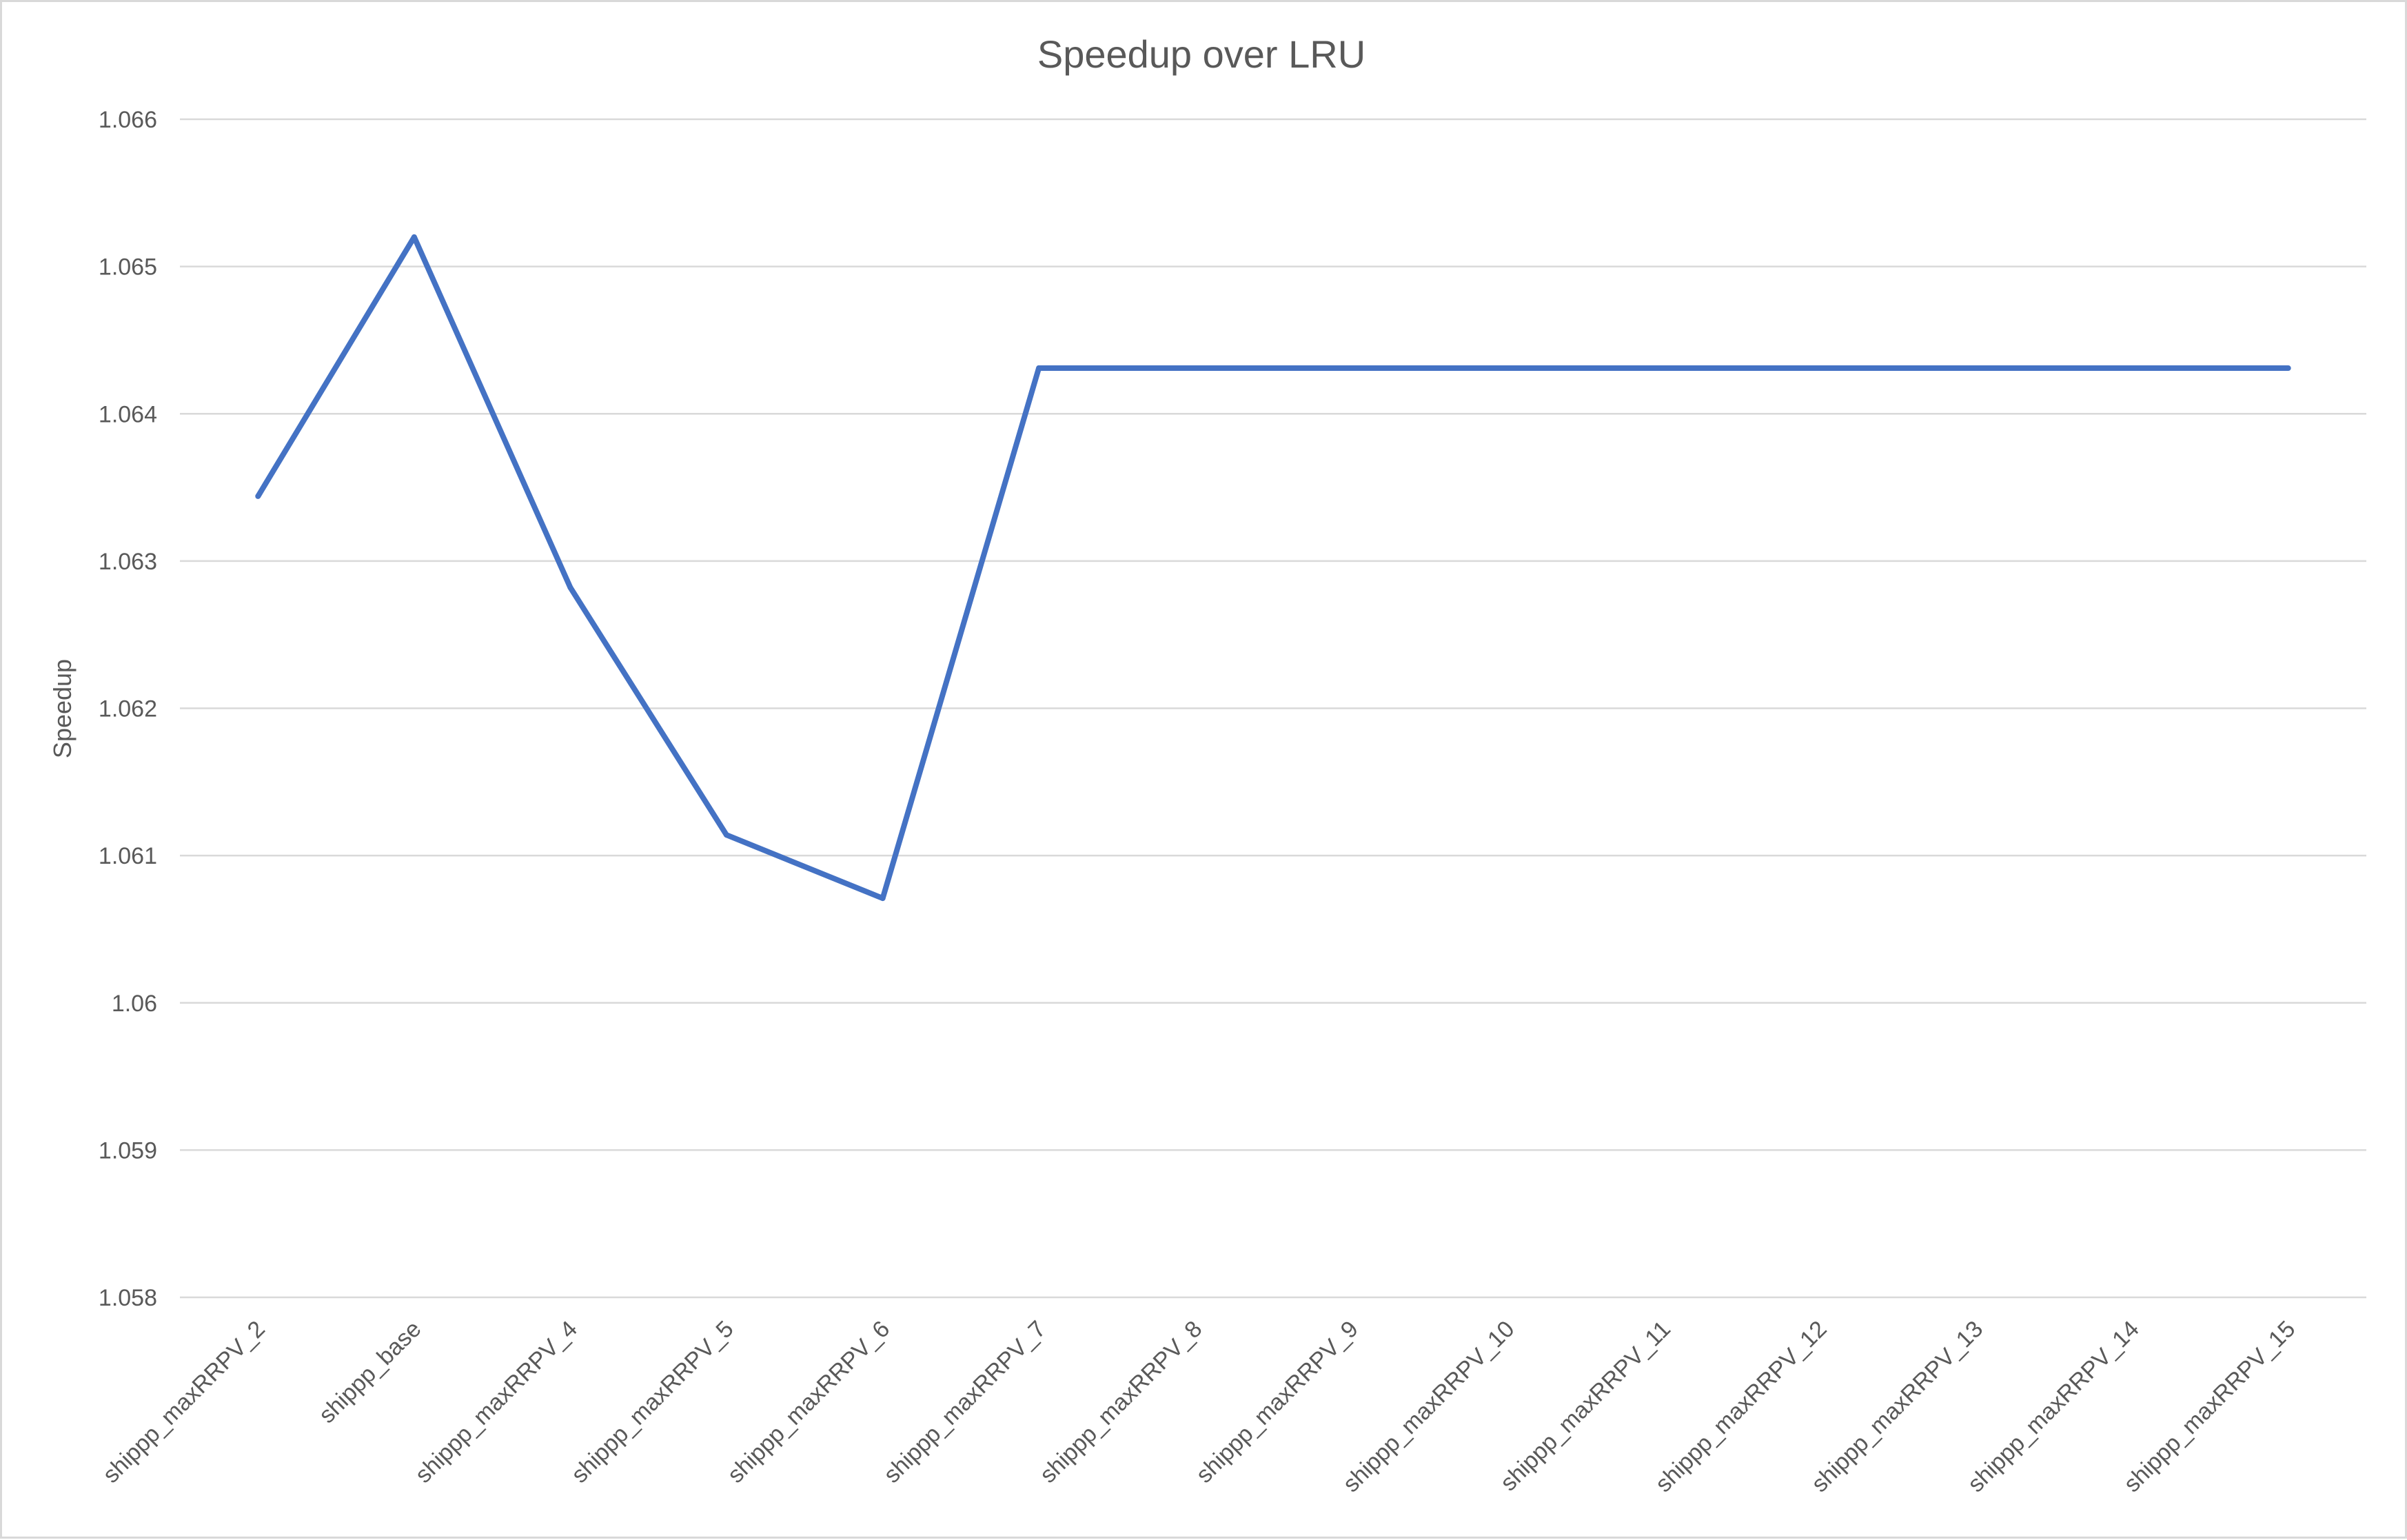  What do you see at coordinates (808, 1402) in the screenshot?
I see `x-tick-label: shippp_maxRRPV_6` at bounding box center [808, 1402].